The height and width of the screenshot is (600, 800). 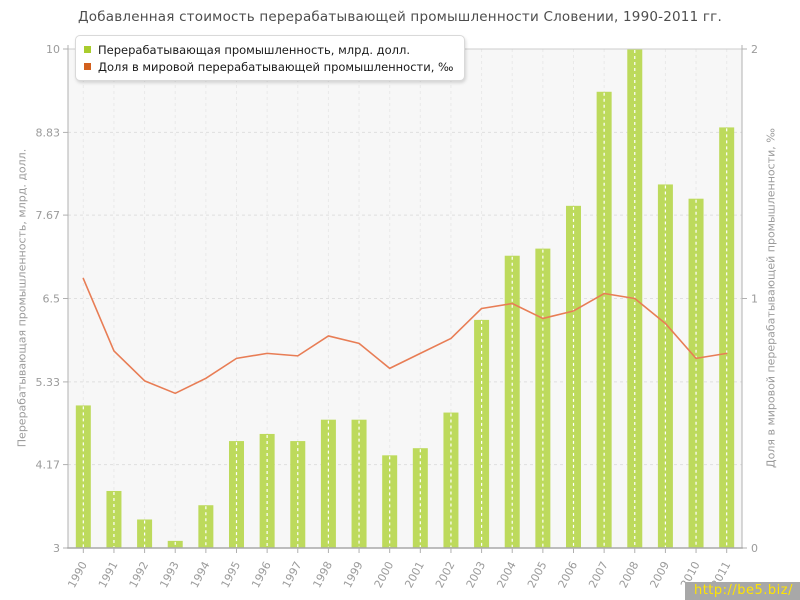 I want to click on left-tick-label-5.33: 5.33, so click(x=48, y=382).